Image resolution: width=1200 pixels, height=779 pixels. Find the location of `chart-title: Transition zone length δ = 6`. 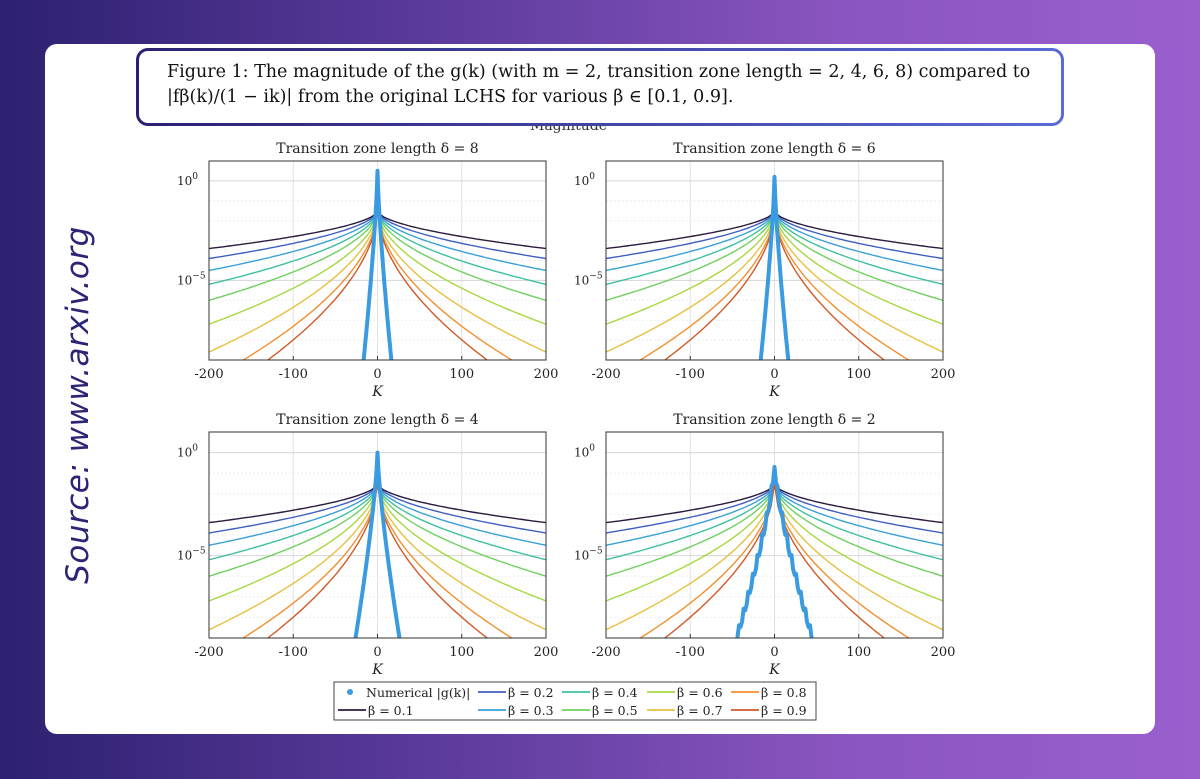

chart-title: Transition zone length δ = 6 is located at coordinates (774, 149).